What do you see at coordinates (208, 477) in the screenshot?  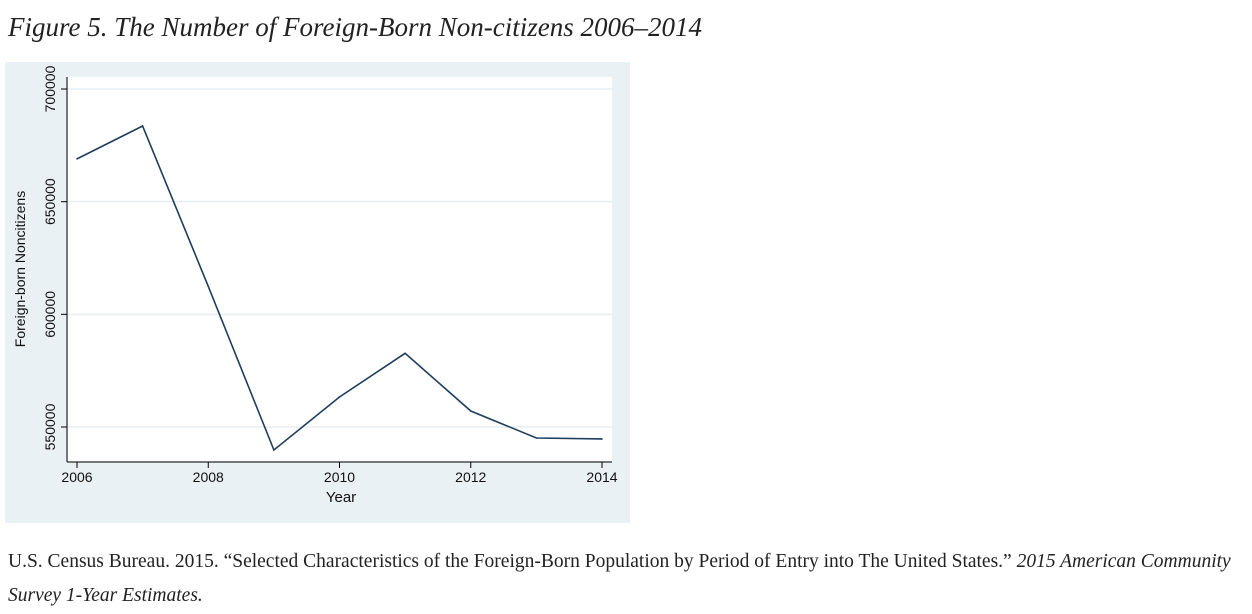 I see `x-tick-label: 2008` at bounding box center [208, 477].